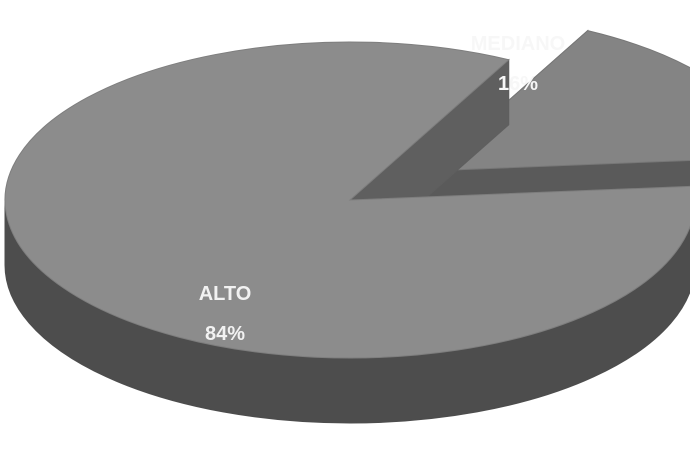 This screenshot has height=471, width=690. Describe the element at coordinates (225, 294) in the screenshot. I see `slice-label-alto: ALTO` at that location.